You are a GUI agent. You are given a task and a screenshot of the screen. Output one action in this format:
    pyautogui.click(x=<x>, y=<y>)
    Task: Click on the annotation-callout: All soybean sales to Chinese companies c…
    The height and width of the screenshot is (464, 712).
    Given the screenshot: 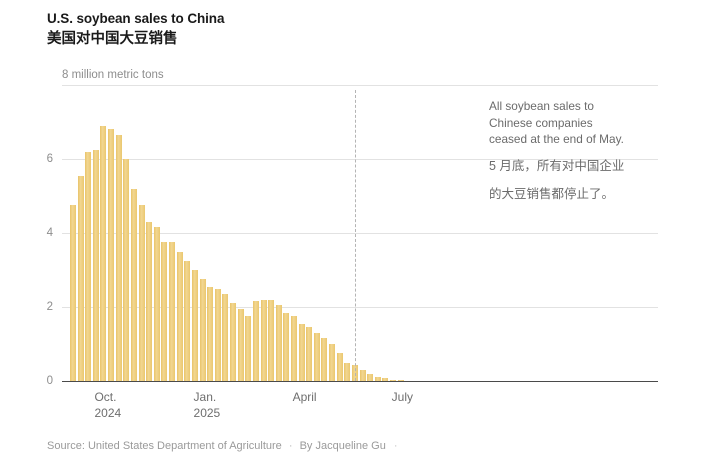 What is the action you would take?
    pyautogui.click(x=573, y=151)
    